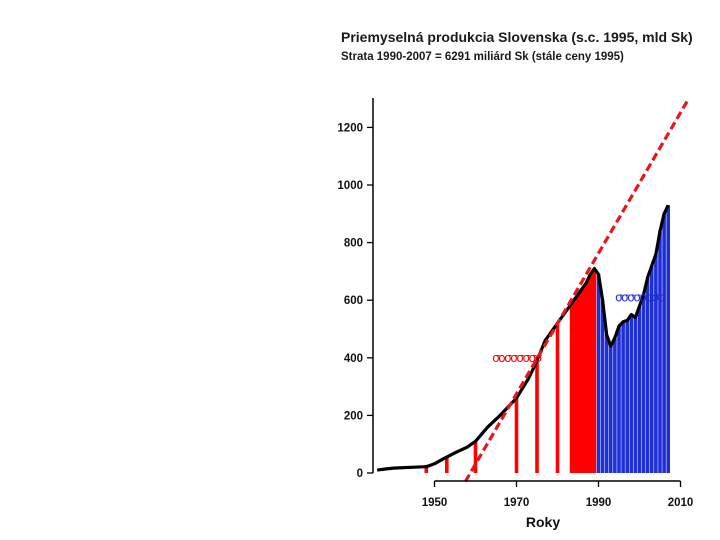 This screenshot has height=540, width=720. What do you see at coordinates (350, 186) in the screenshot?
I see `y-tick-label-1000: 1000` at bounding box center [350, 186].